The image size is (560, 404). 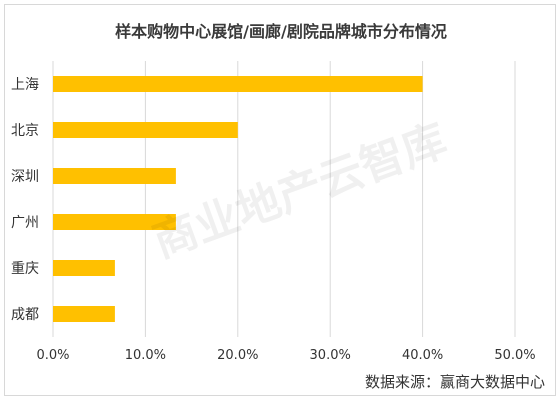 What do you see at coordinates (237, 355) in the screenshot?
I see `x-tick-label: 20.0%` at bounding box center [237, 355].